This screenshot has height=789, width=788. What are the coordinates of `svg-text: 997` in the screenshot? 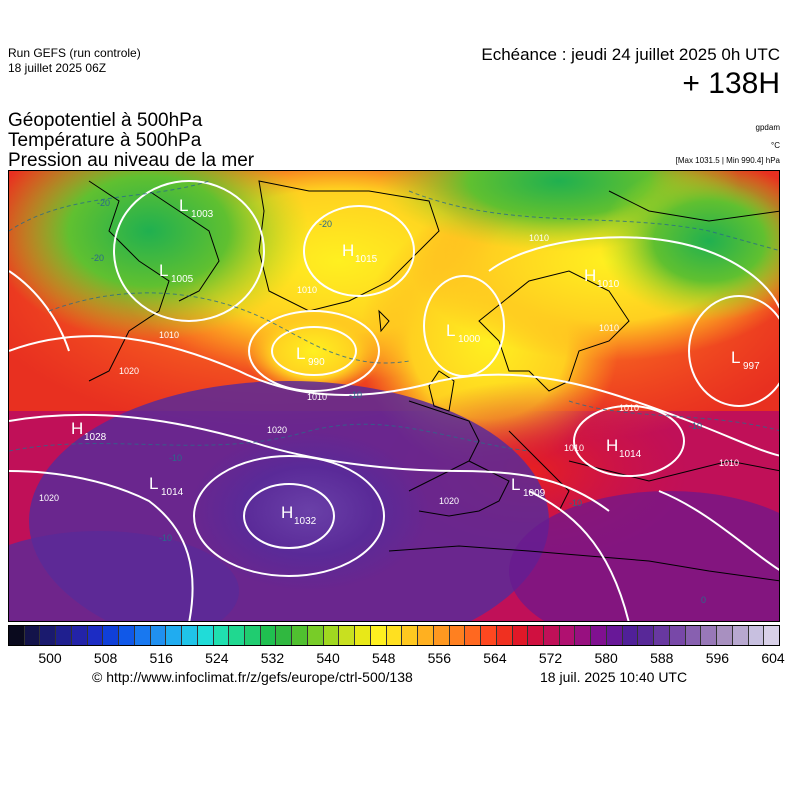 It's located at (751, 366).